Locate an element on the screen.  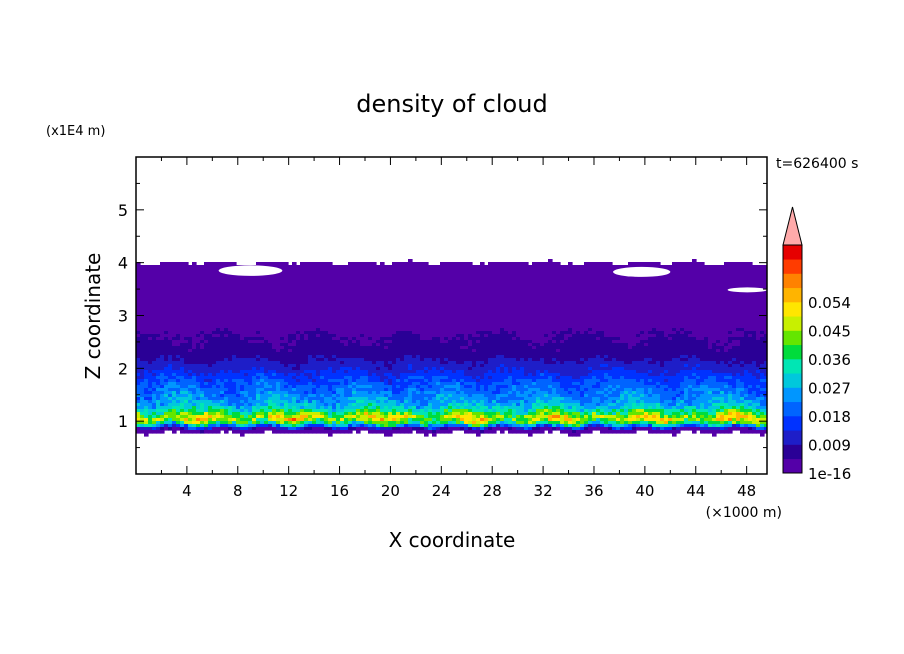
x-tick-label: 48 is located at coordinates (746, 491).